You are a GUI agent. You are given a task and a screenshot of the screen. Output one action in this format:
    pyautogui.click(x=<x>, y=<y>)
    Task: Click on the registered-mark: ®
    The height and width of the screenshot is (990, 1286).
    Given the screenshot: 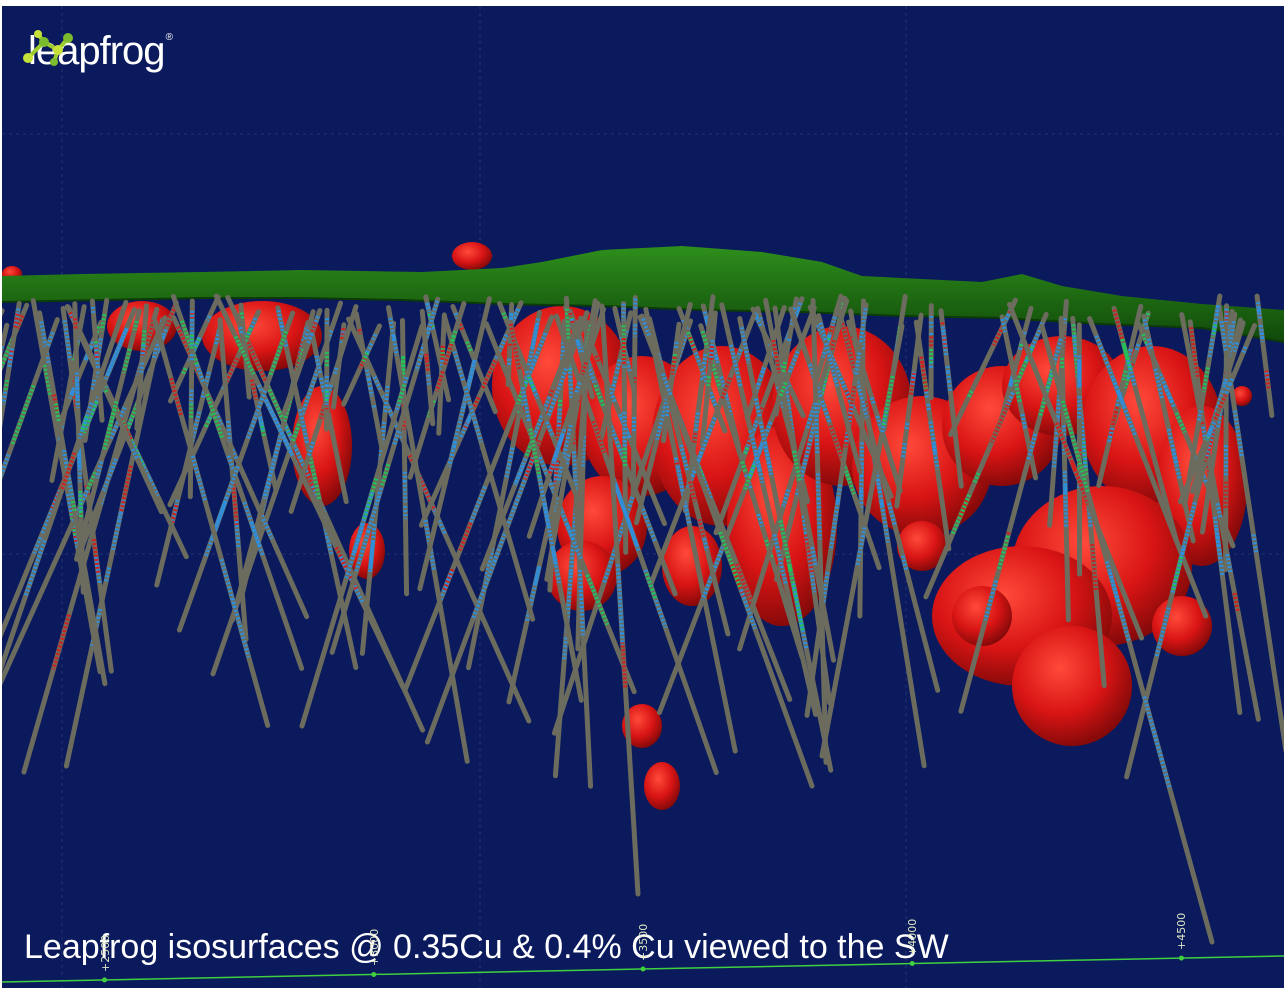 What is the action you would take?
    pyautogui.click(x=169, y=37)
    